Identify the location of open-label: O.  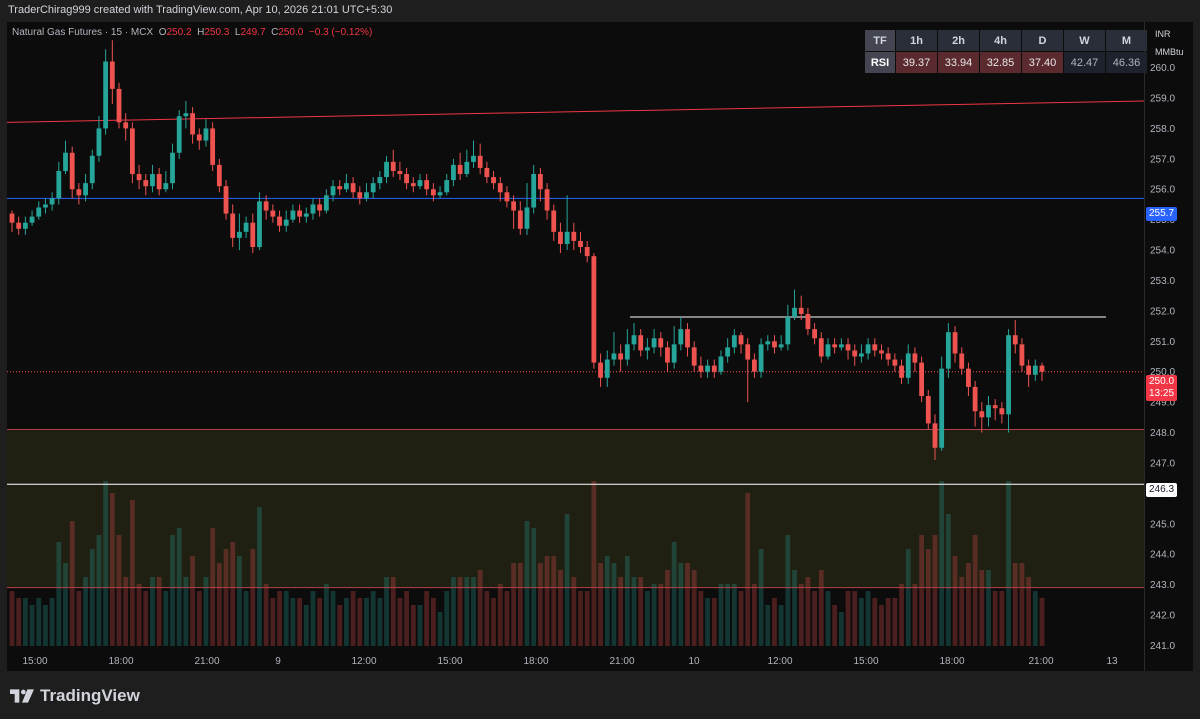
(162, 32).